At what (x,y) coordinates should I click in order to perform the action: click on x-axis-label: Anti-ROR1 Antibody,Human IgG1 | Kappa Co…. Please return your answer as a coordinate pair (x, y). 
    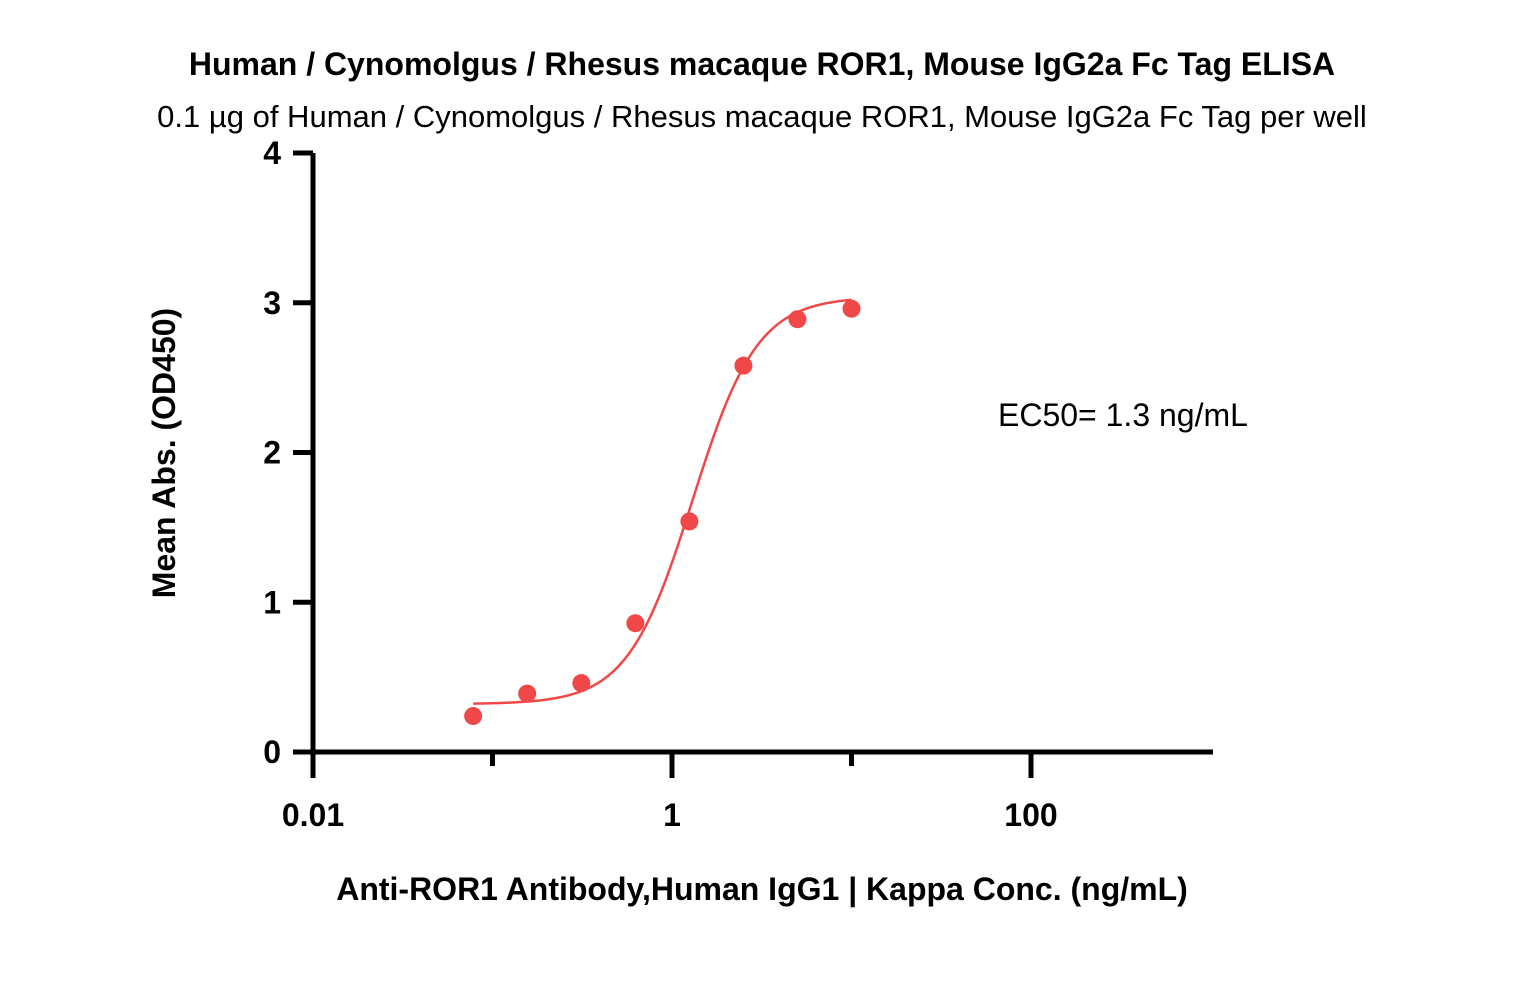
    Looking at the image, I should click on (762, 889).